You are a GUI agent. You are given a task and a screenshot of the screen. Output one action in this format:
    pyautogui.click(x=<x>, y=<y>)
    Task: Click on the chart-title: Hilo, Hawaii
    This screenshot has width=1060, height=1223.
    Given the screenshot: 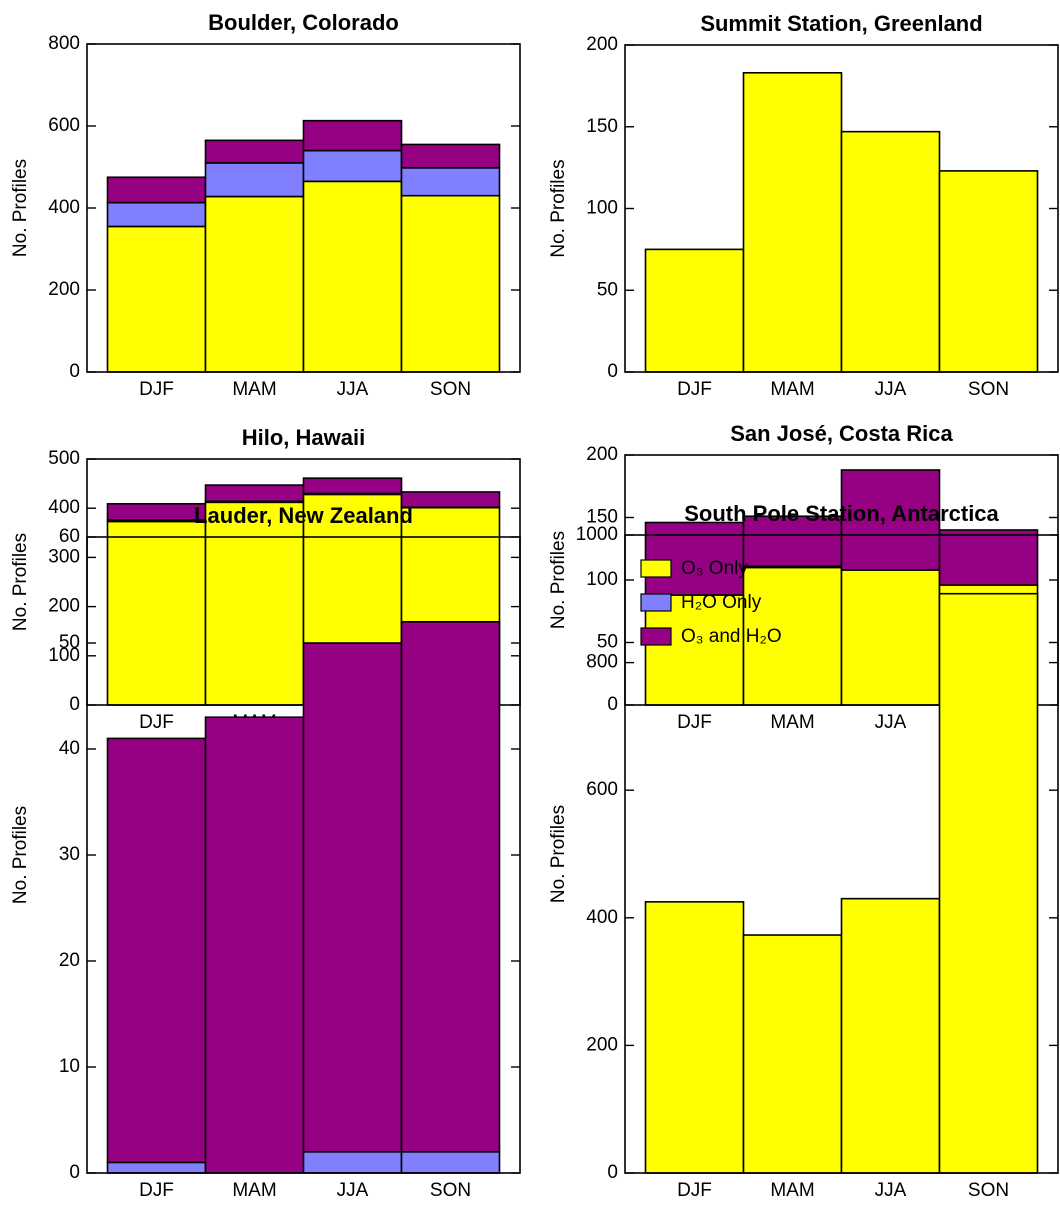 What is the action you would take?
    pyautogui.click(x=303, y=437)
    